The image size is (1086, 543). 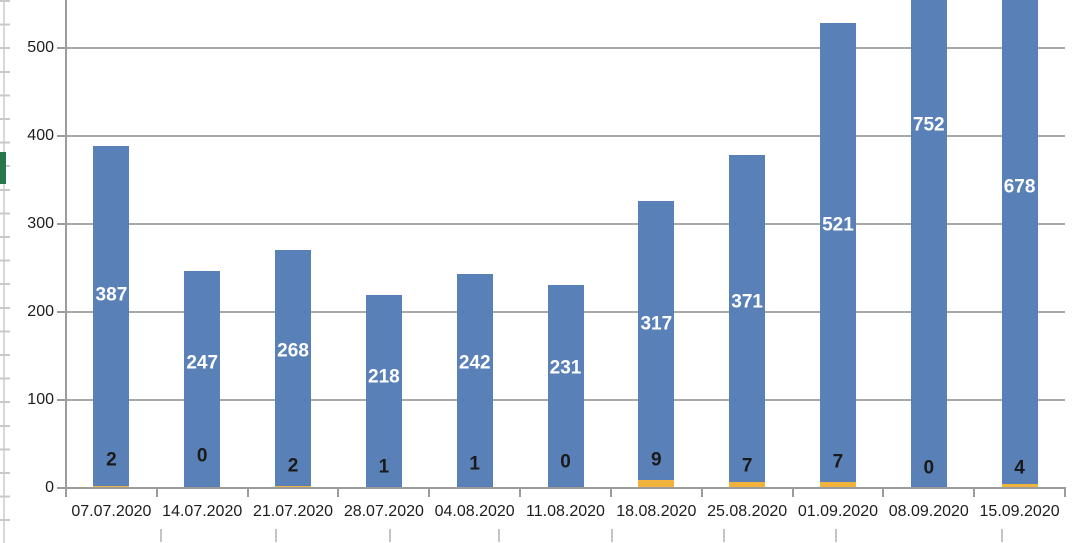 What do you see at coordinates (66, 244) in the screenshot?
I see `y-axis-line` at bounding box center [66, 244].